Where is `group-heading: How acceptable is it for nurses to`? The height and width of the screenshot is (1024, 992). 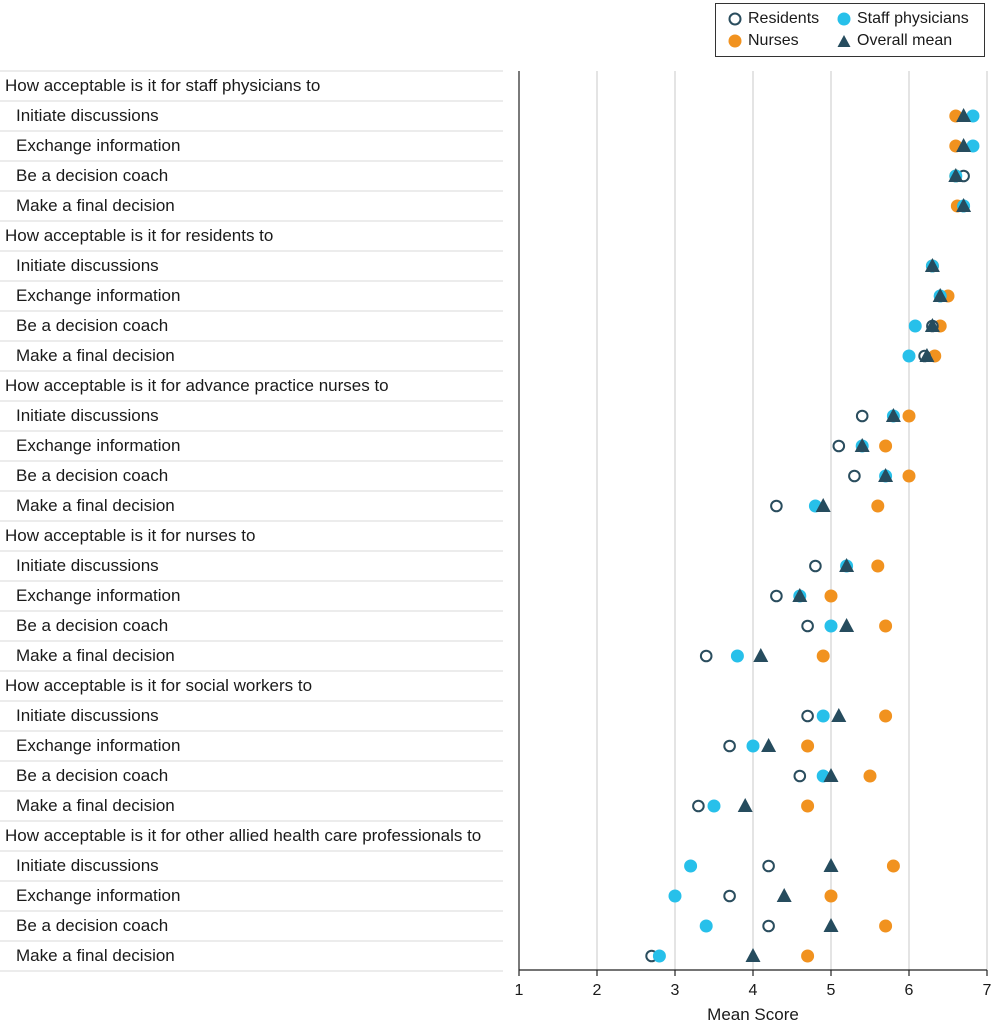 group-heading: How acceptable is it for nurses to is located at coordinates (130, 535).